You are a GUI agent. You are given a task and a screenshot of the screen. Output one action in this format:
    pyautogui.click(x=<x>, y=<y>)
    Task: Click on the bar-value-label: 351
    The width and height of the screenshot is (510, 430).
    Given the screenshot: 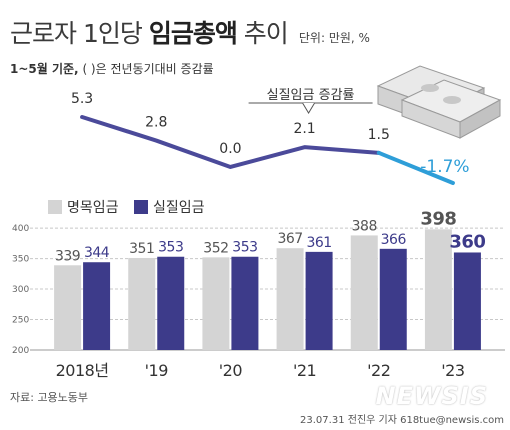 What is the action you would take?
    pyautogui.click(x=141, y=249)
    